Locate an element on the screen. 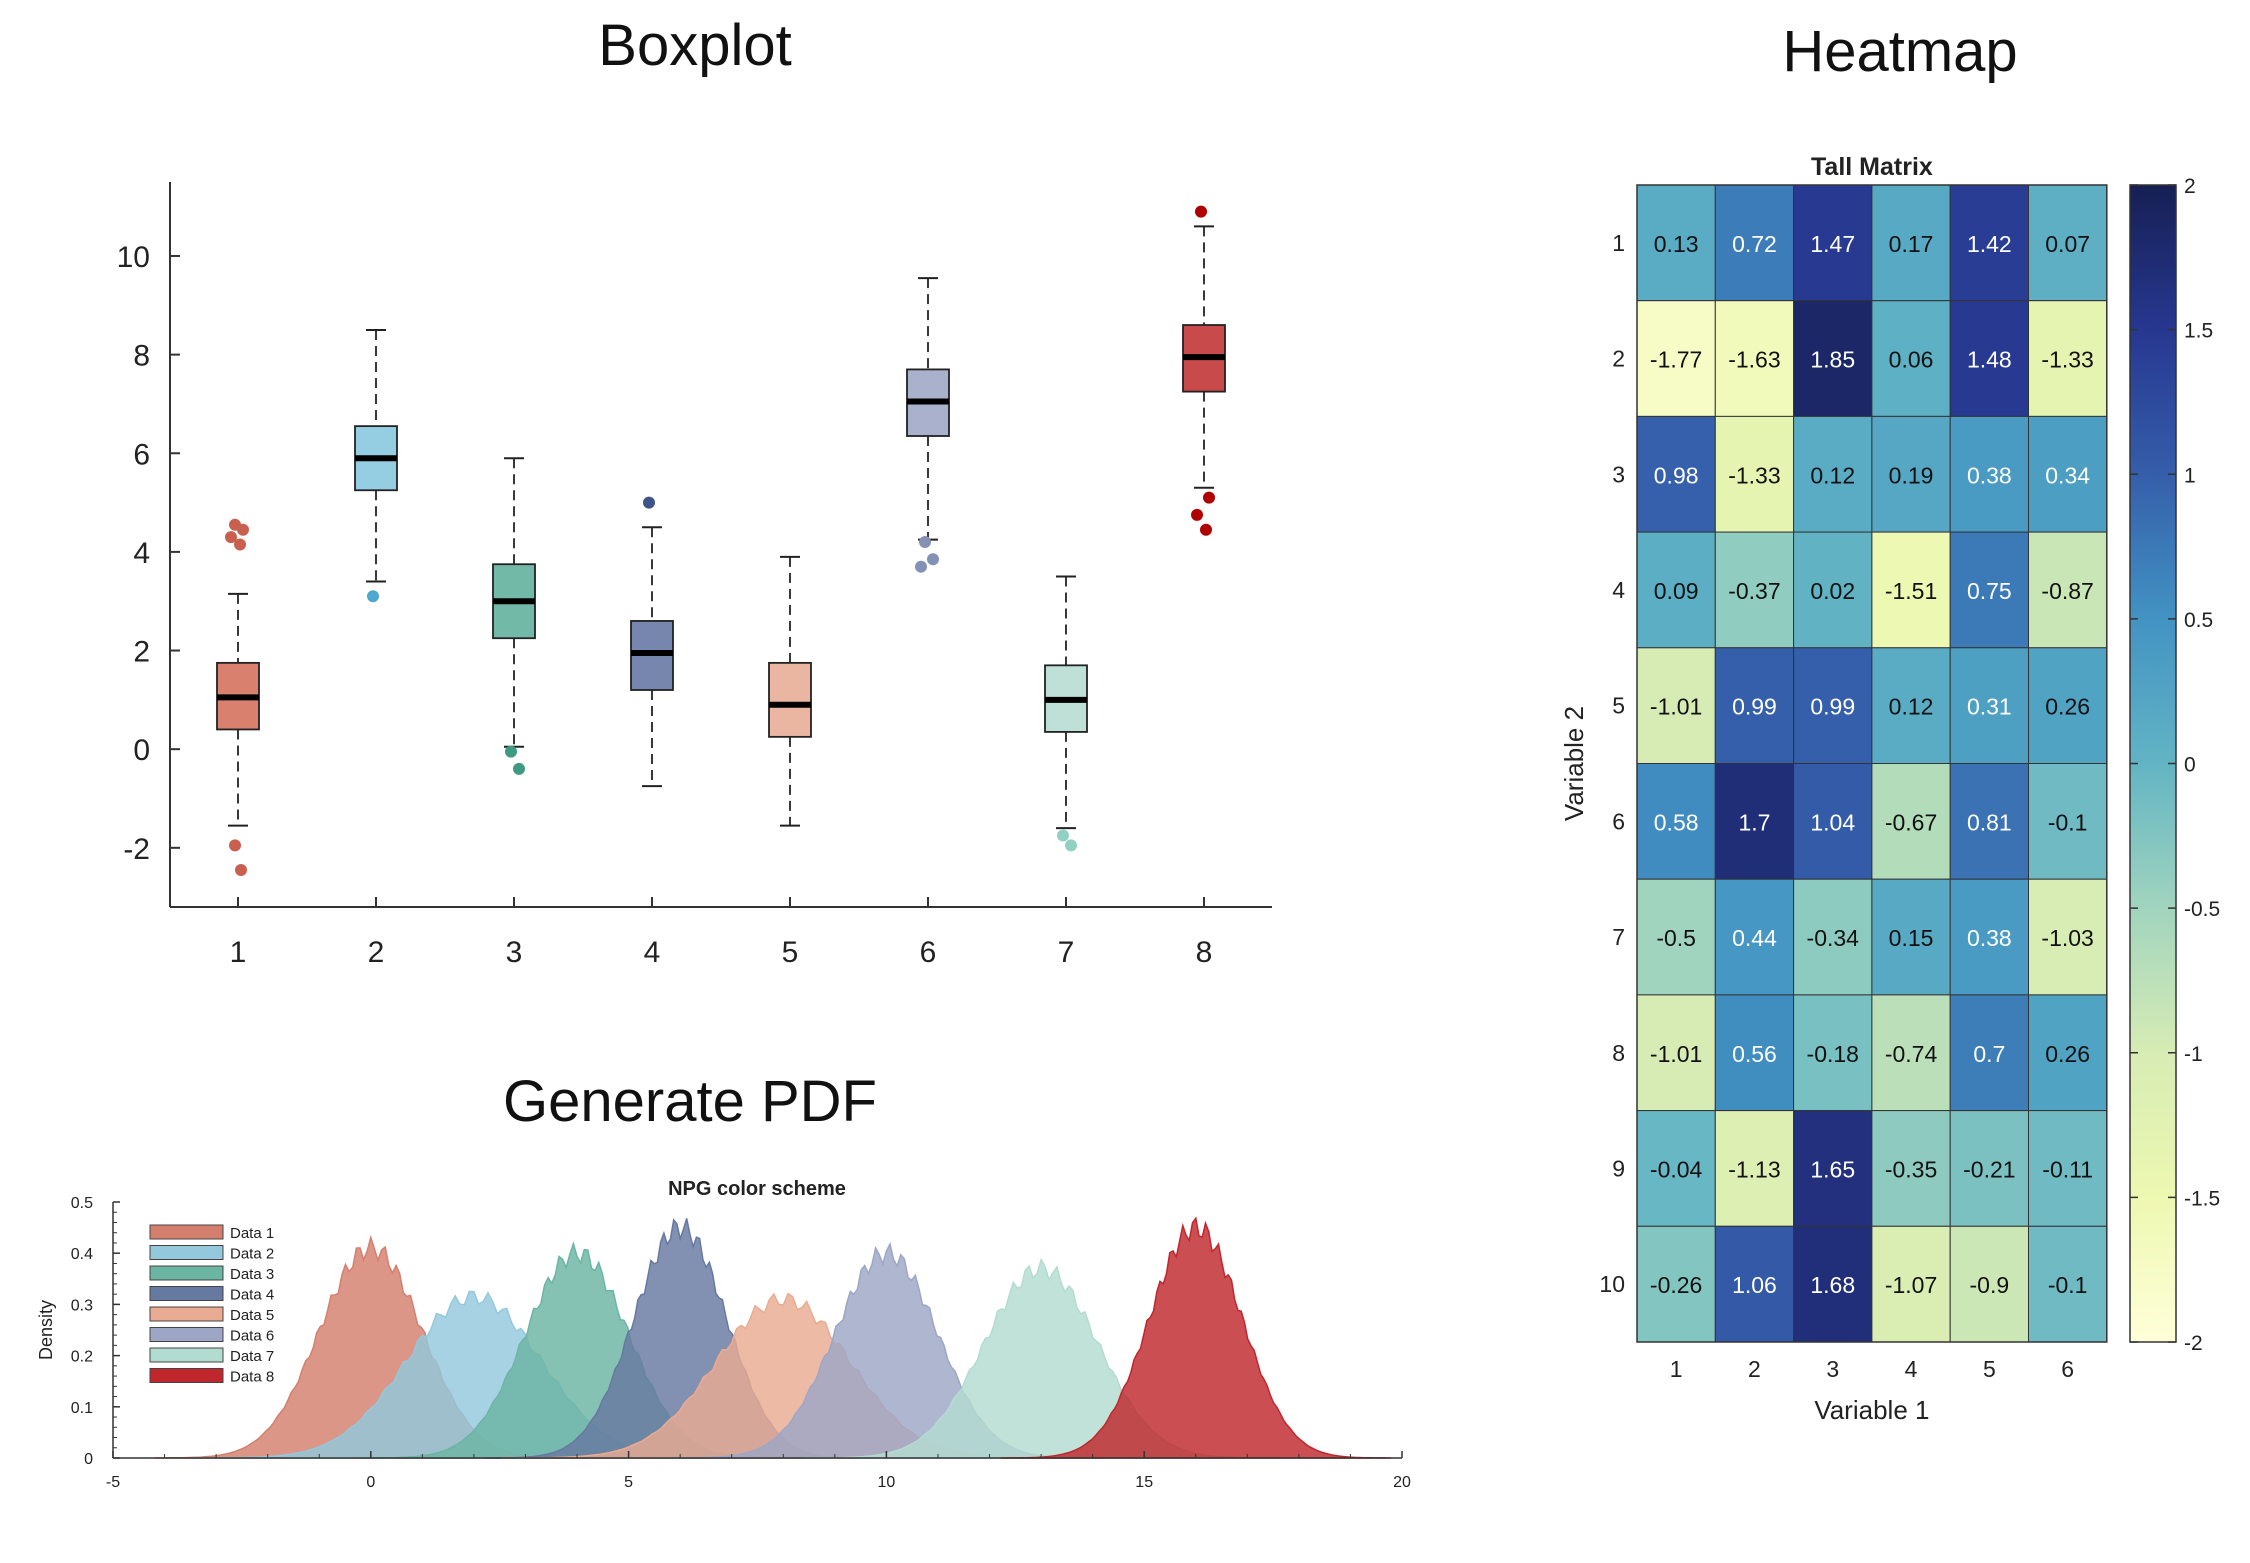  heatmap-y-tick-label: 5 is located at coordinates (1618, 706).